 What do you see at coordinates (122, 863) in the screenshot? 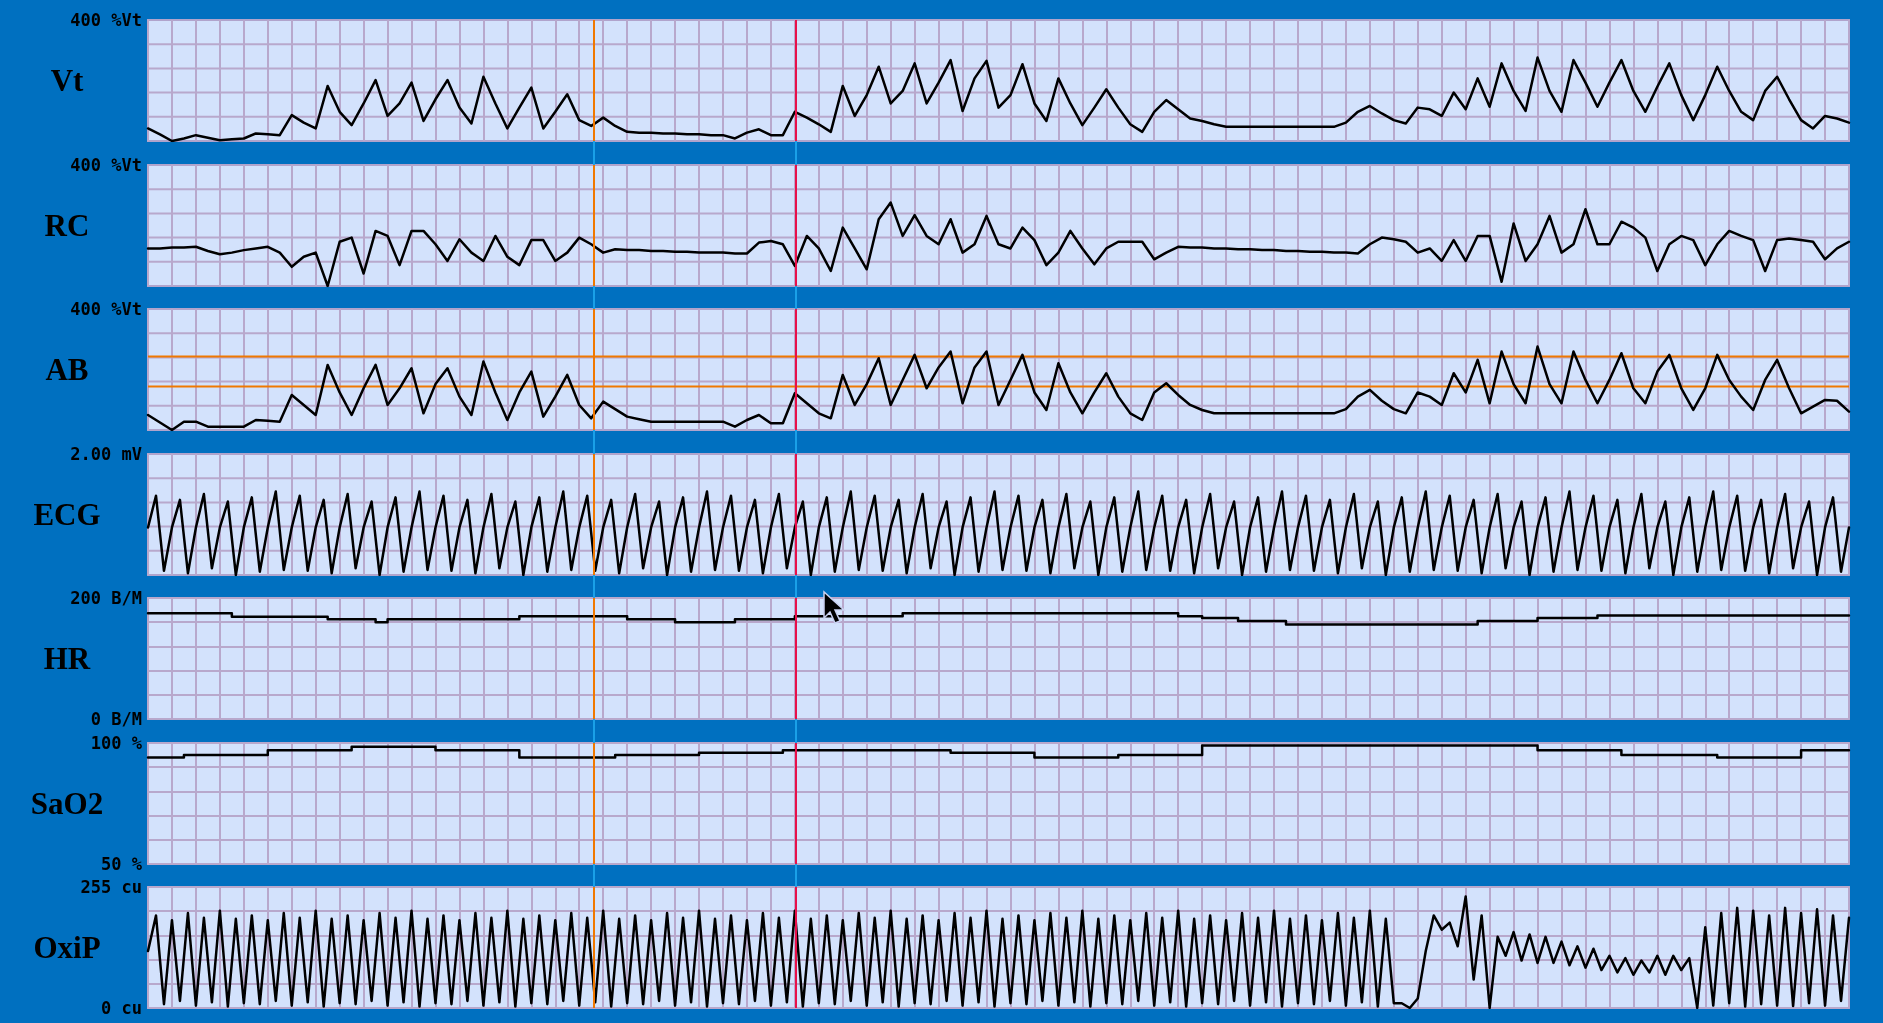
I see `y-tick-label: 50 %` at bounding box center [122, 863].